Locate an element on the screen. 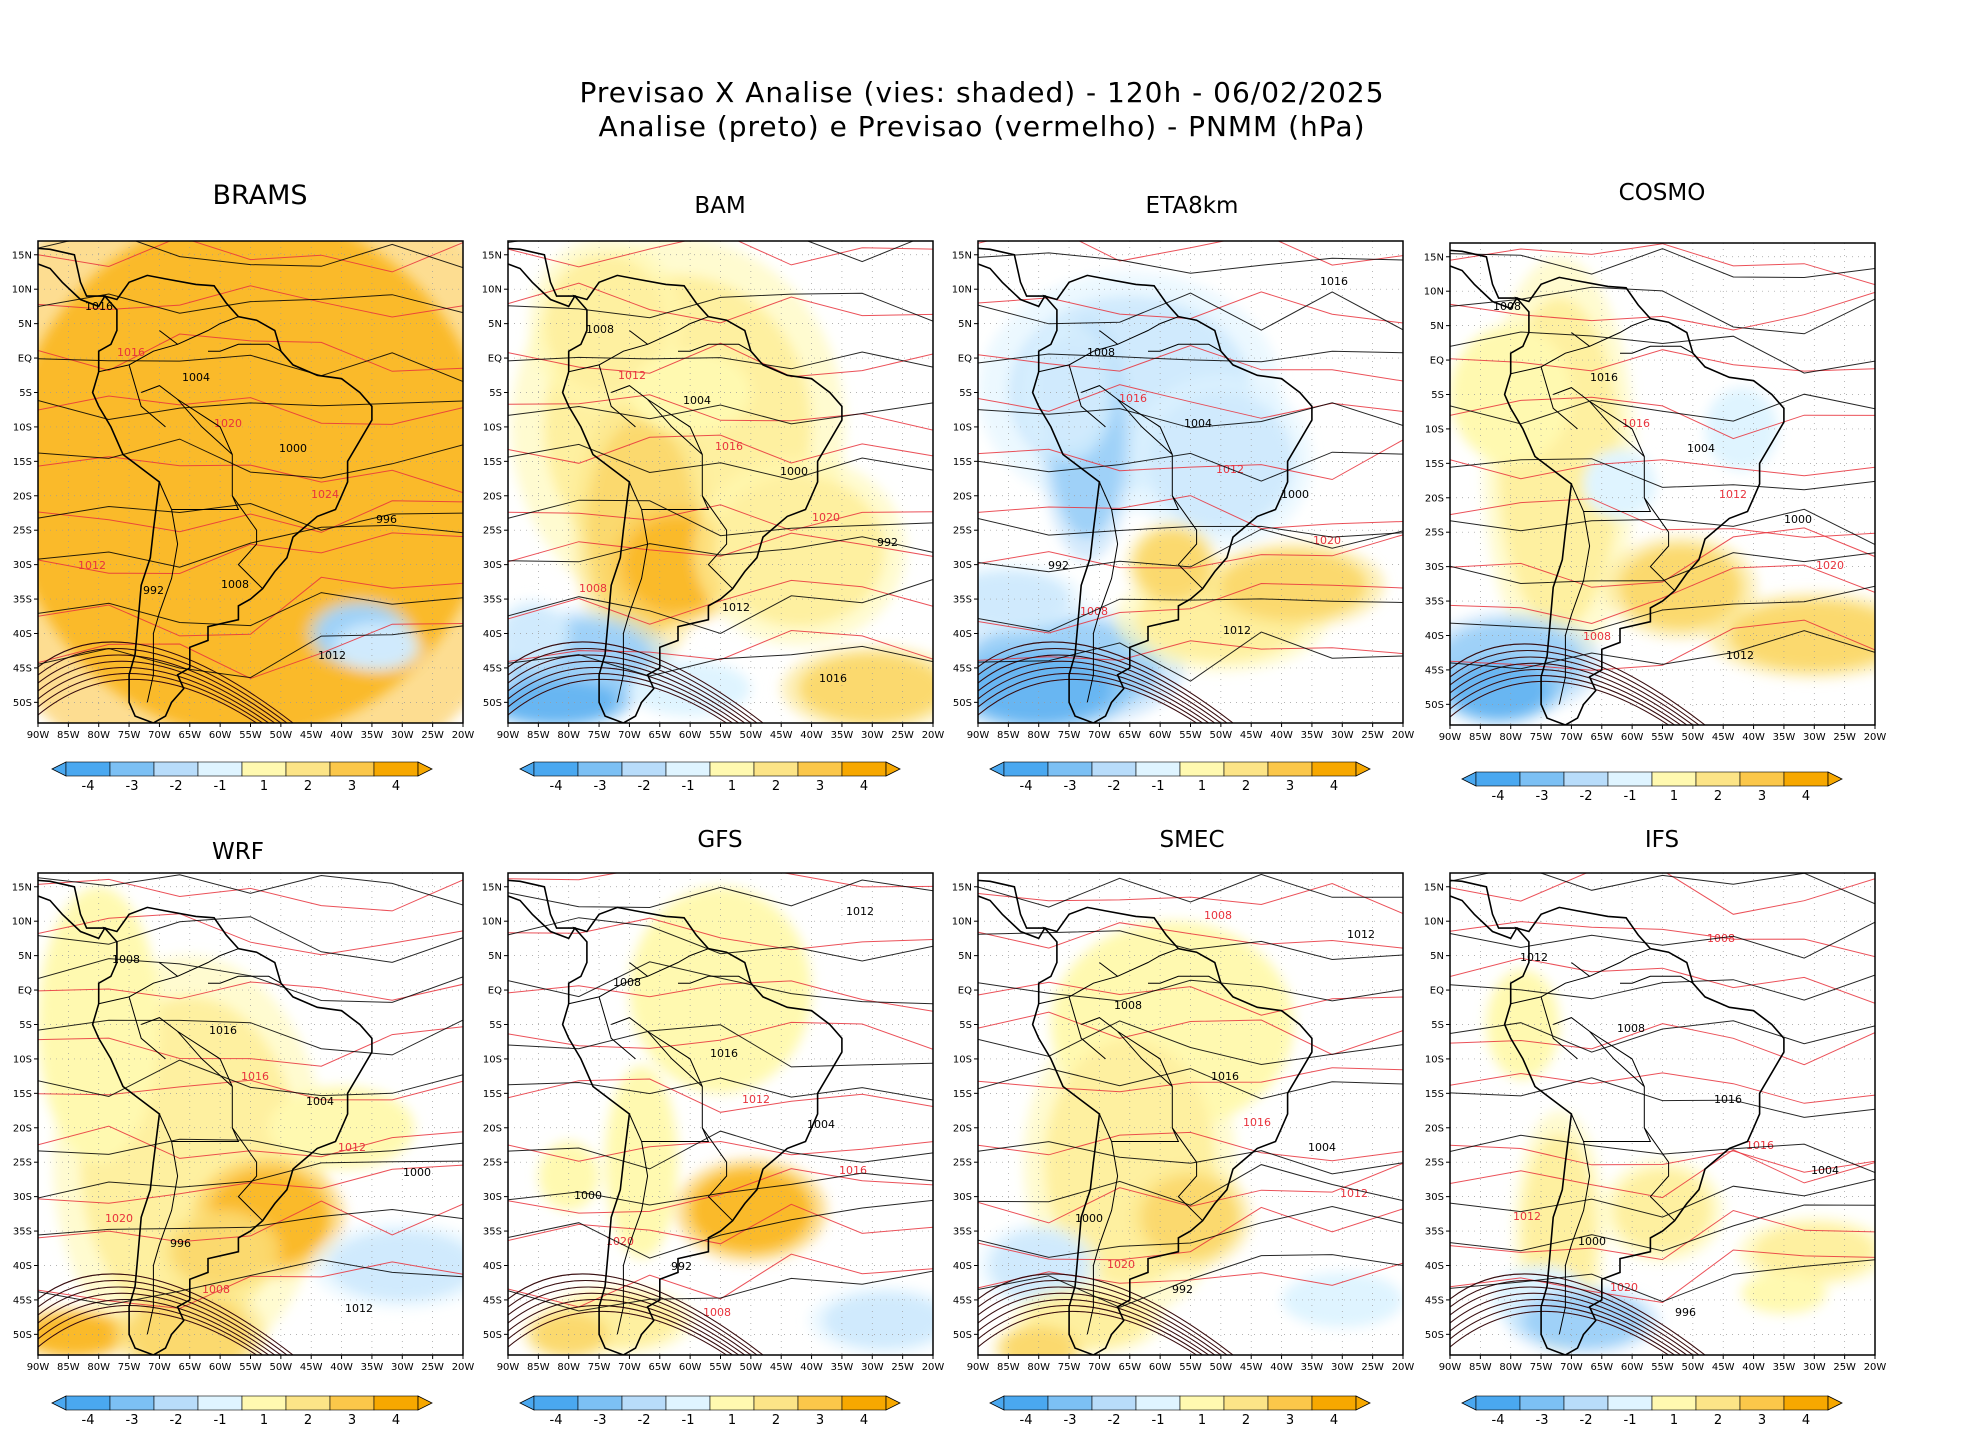  lat-label: 20S is located at coordinates (1434, 1128).